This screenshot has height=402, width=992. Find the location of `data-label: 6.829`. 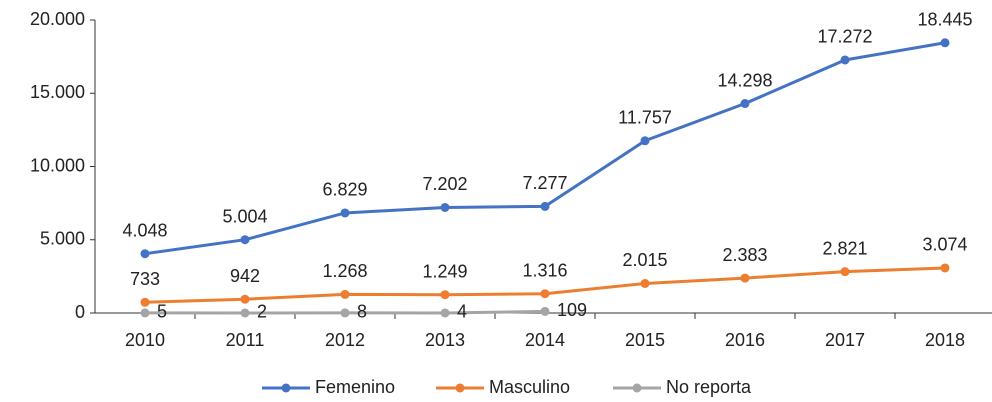

data-label: 6.829 is located at coordinates (344, 190).